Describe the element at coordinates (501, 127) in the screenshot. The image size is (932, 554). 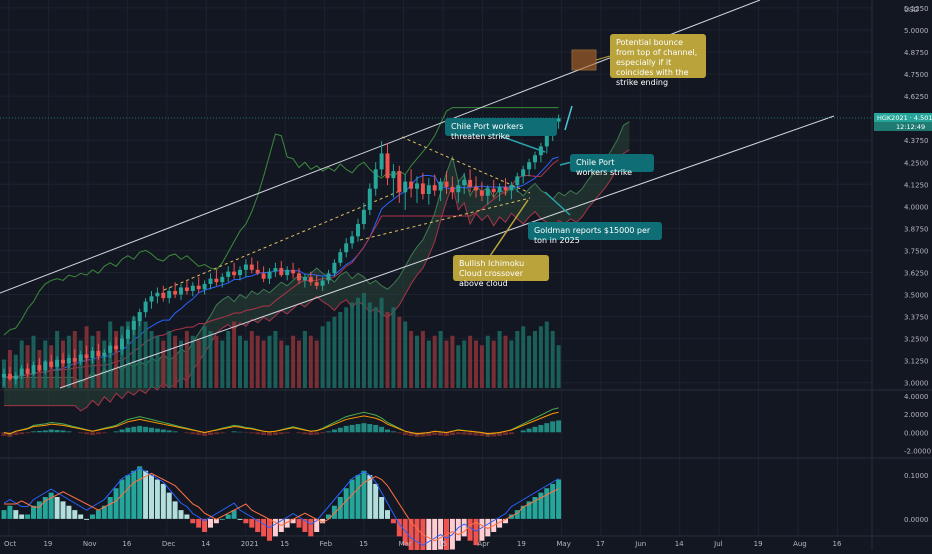
I see `annotation-chile-threaten: Chile Port workers threaten strike` at that location.